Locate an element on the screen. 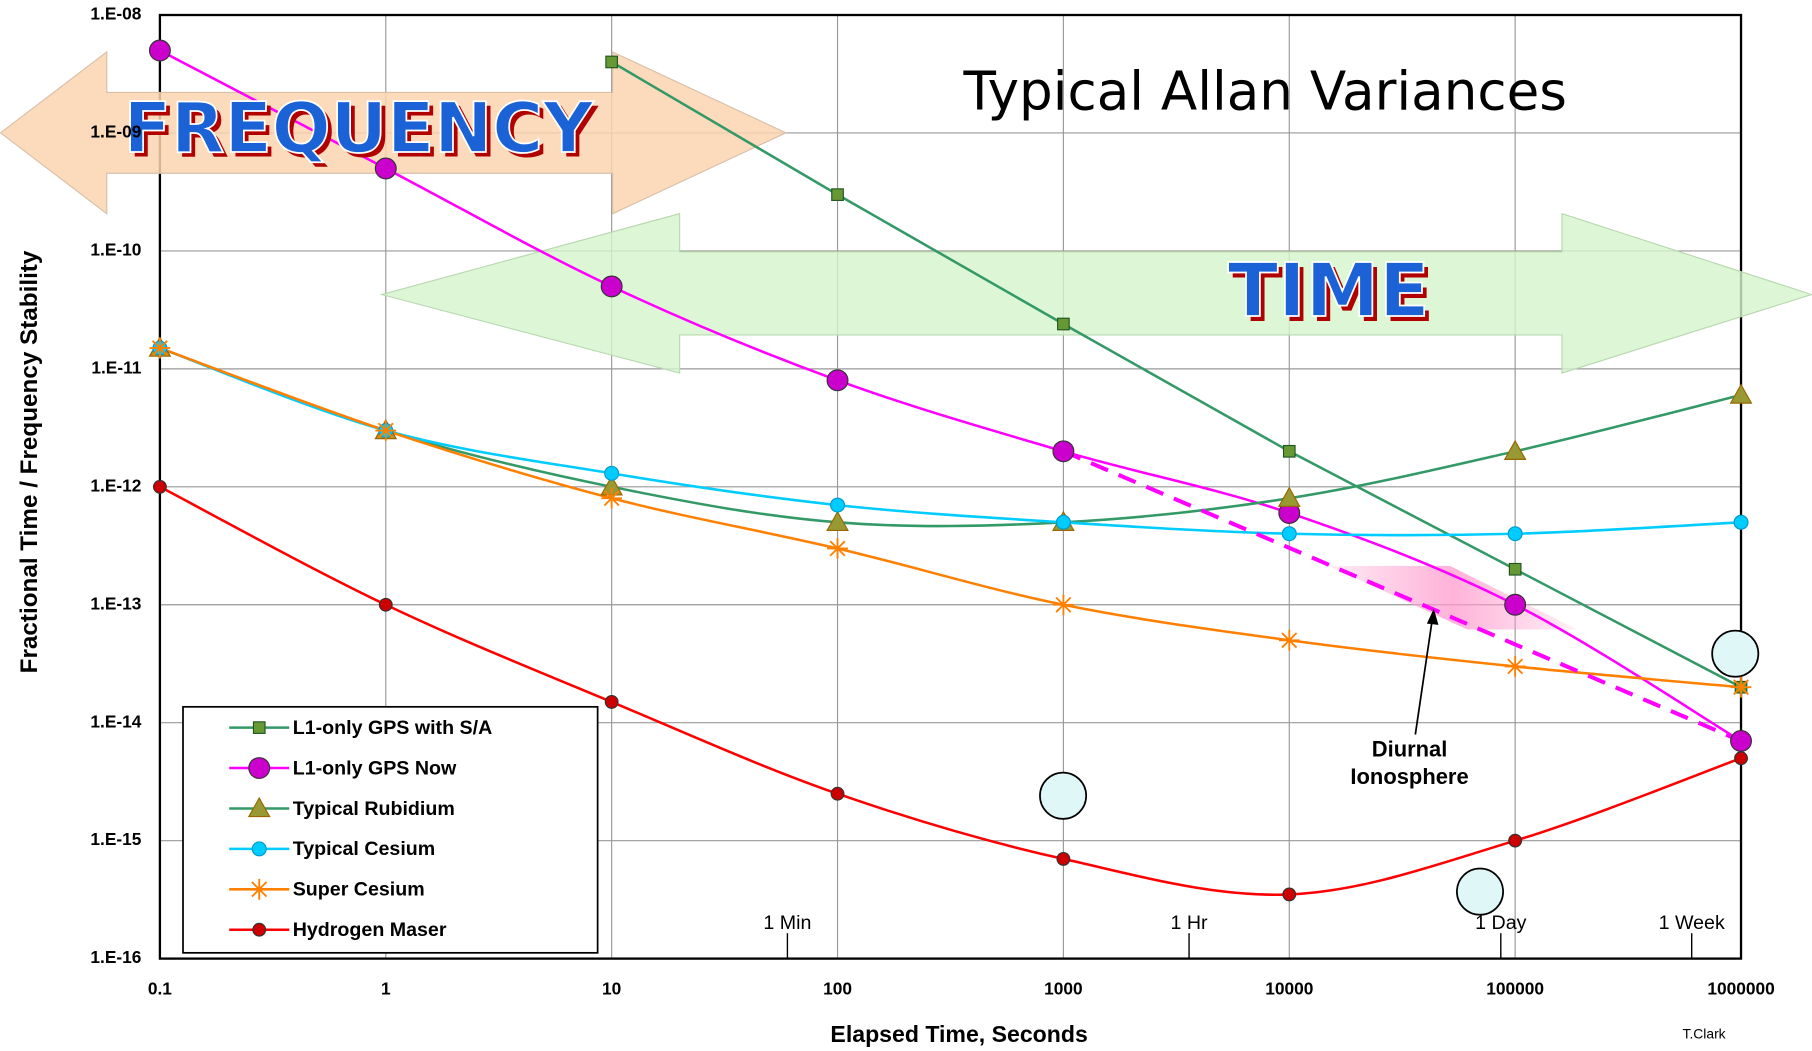 The height and width of the screenshot is (1051, 1812). frequency-label: FREQUENCY is located at coordinates (359, 129).